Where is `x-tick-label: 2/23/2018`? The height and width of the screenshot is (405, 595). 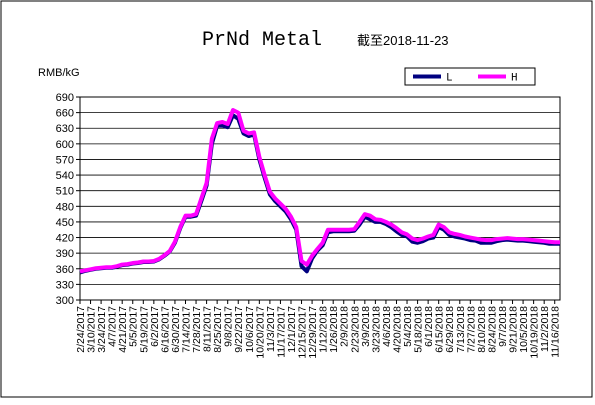
x-tick-label: 2/23/2018 is located at coordinates (355, 329).